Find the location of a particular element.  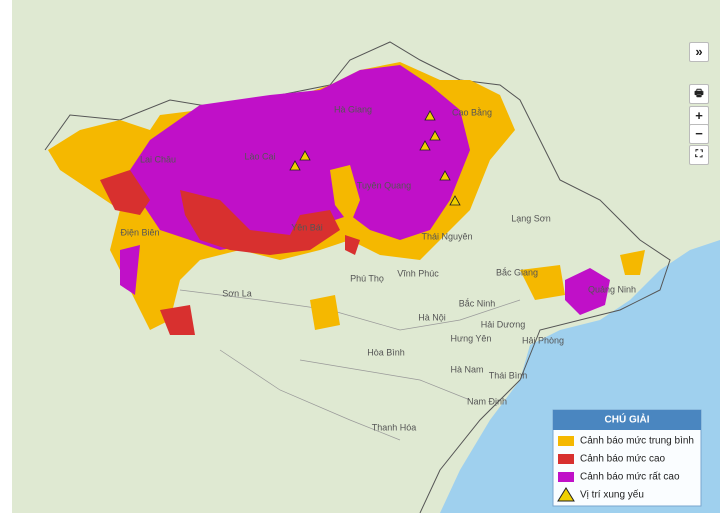

province-label: Hưng Yên is located at coordinates (471, 338).